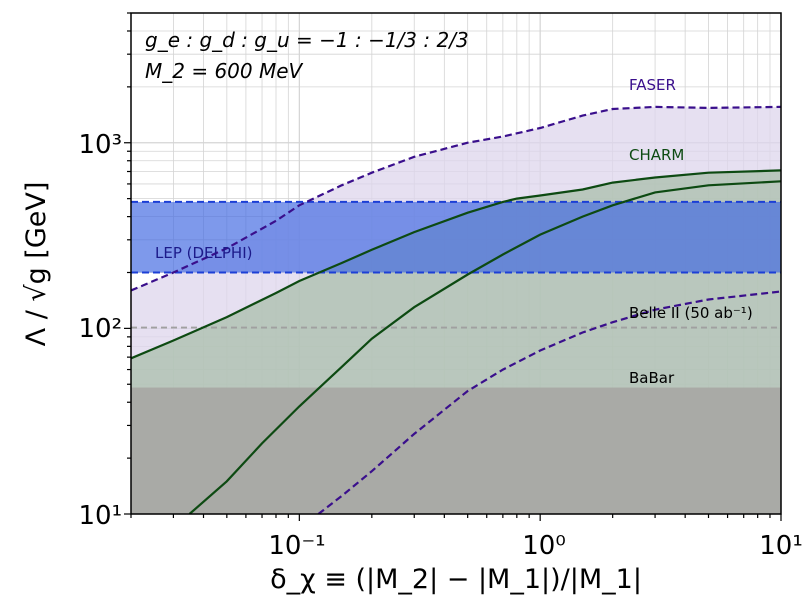 The width and height of the screenshot is (811, 596). I want to click on x-tick-label-0: 10⁻¹, so click(296, 546).